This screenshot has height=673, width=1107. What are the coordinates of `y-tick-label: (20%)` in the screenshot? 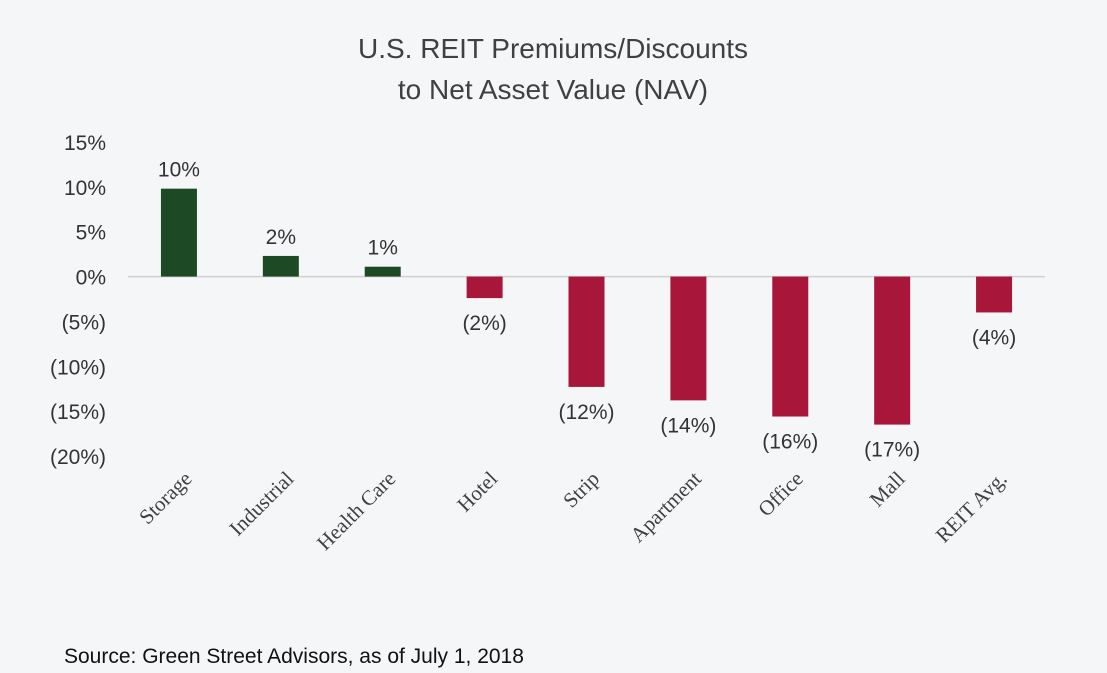 It's located at (78, 457).